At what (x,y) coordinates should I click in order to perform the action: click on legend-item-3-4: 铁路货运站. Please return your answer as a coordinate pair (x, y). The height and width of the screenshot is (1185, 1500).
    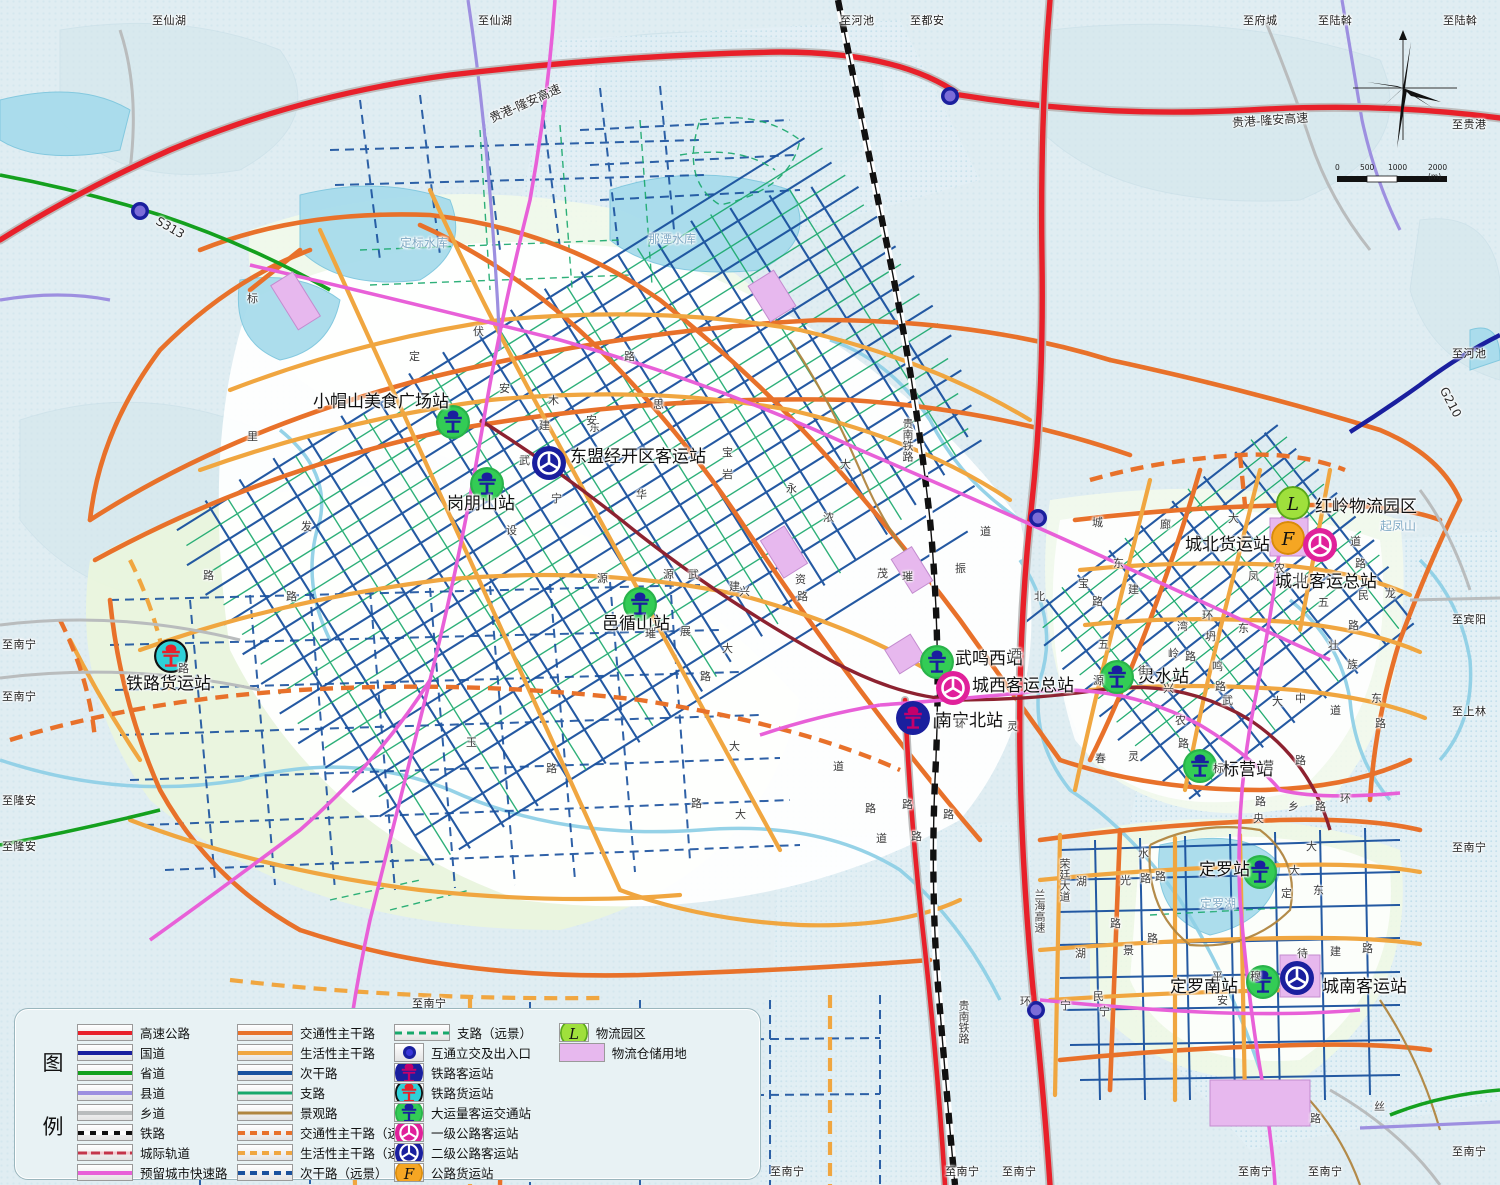
    Looking at the image, I should click on (475, 1092).